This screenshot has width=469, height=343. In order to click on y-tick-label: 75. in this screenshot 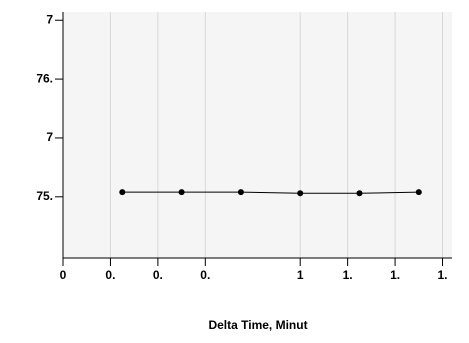, I will do `click(44, 196)`.